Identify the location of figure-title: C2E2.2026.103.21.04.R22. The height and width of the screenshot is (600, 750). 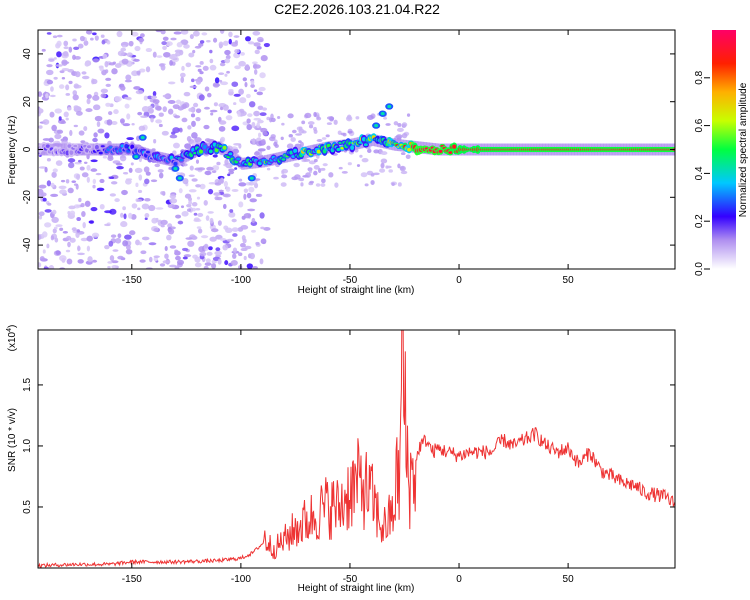
(357, 9).